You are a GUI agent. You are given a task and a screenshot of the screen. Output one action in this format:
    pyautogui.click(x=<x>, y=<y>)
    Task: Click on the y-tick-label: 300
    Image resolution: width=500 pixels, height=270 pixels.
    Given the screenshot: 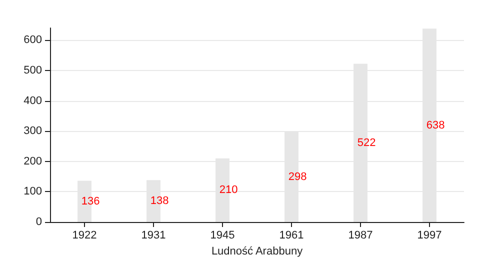 What is the action you would take?
    pyautogui.click(x=33, y=131)
    